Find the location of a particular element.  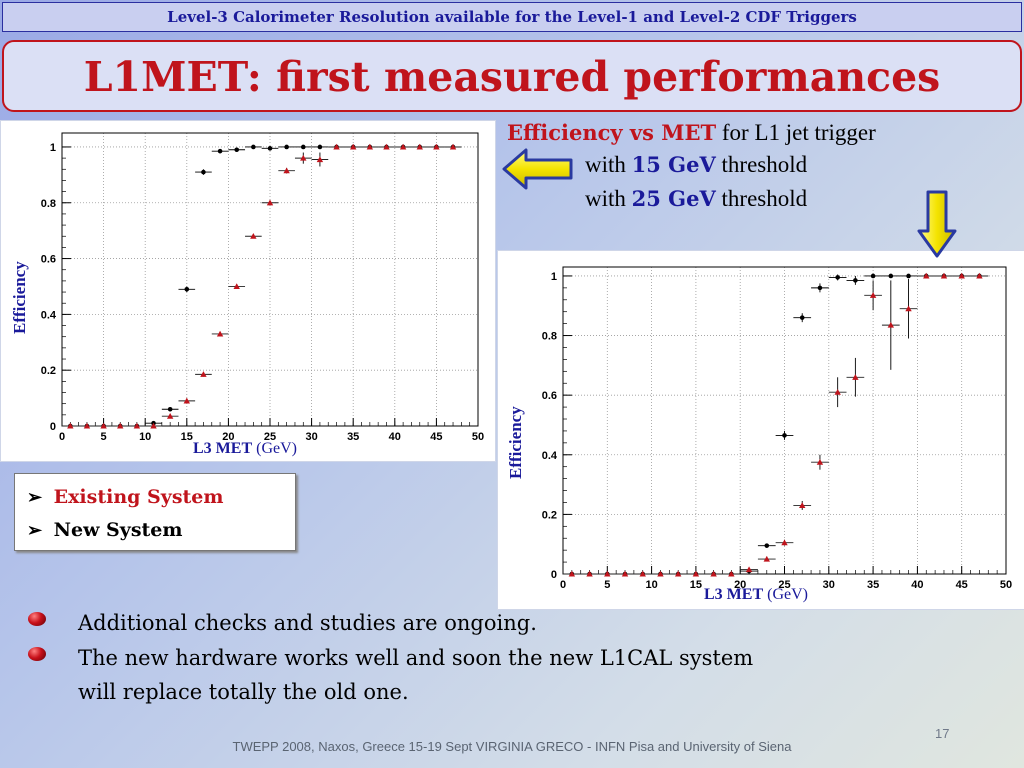

legend-new-system: ➢ New System is located at coordinates (161, 531).